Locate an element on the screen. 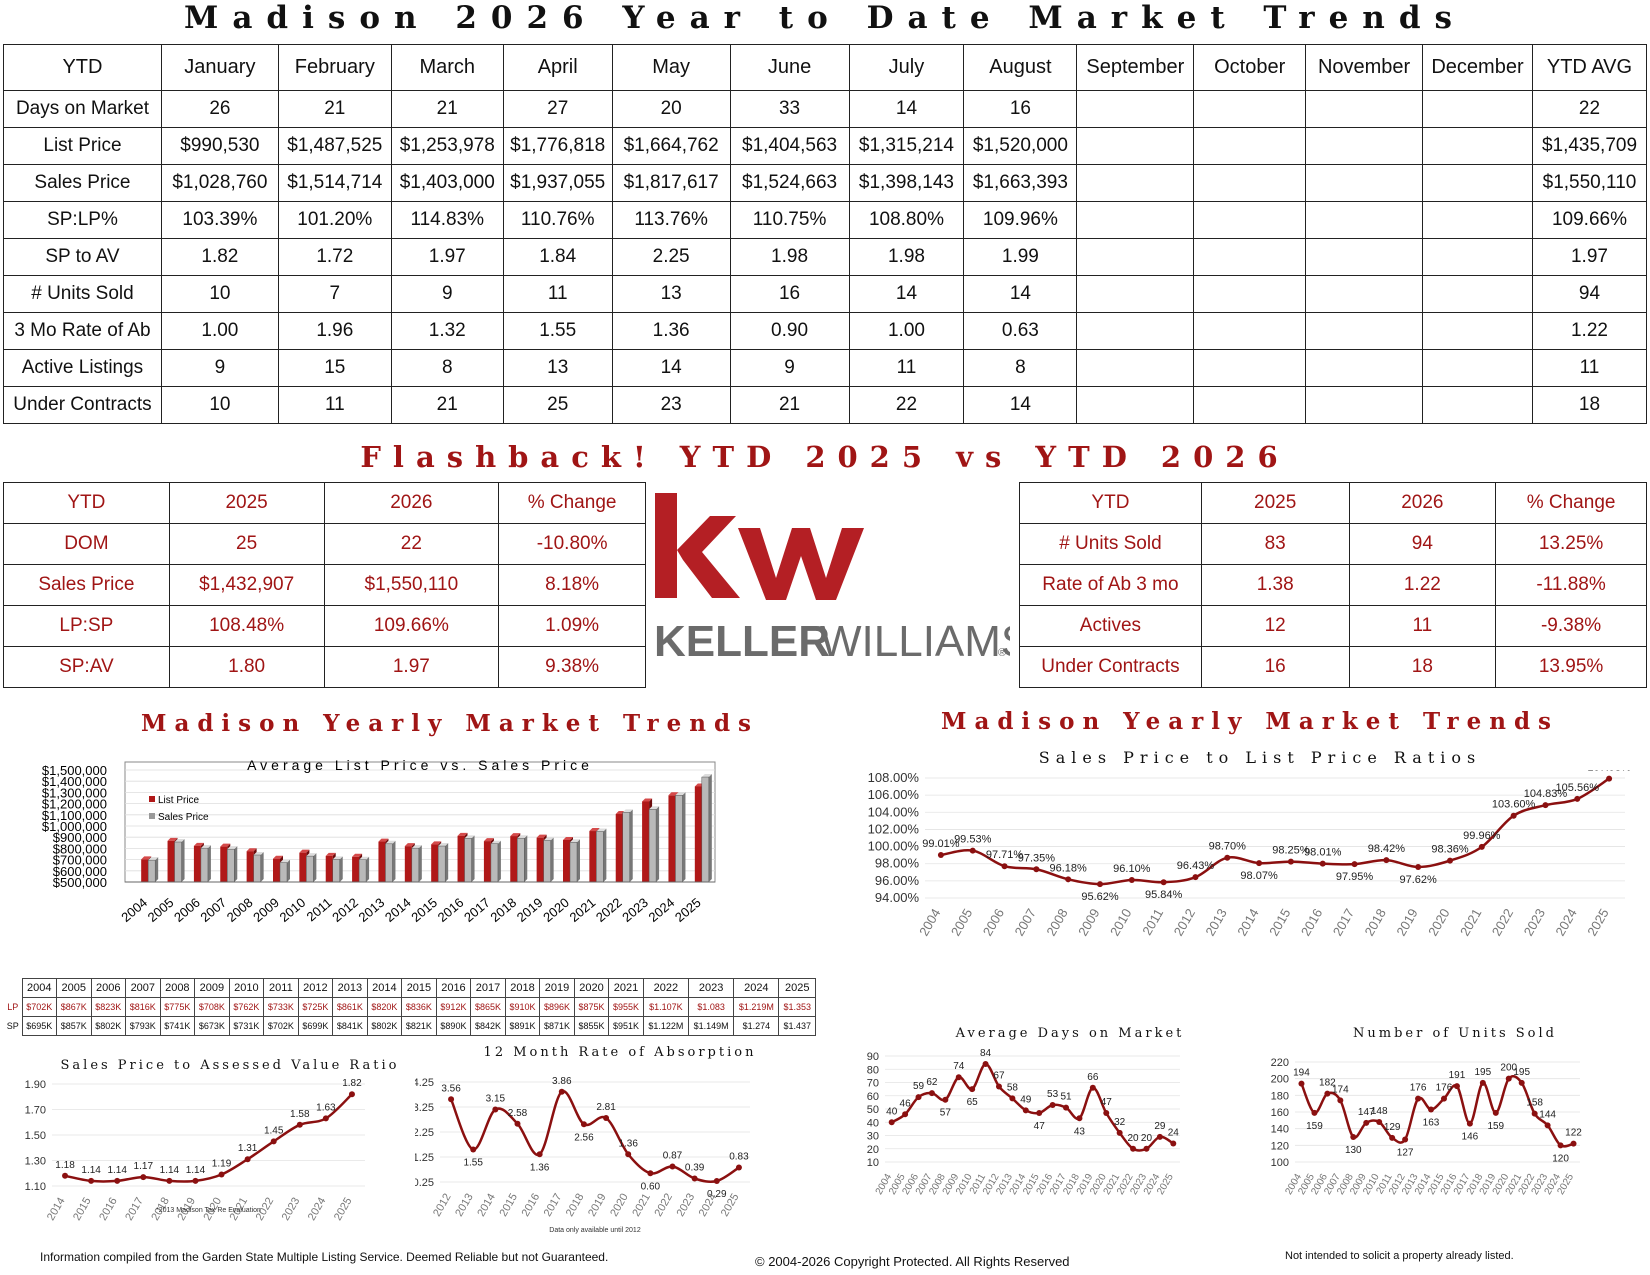 The width and height of the screenshot is (1650, 1275). data-label: 1.36 is located at coordinates (540, 1167).